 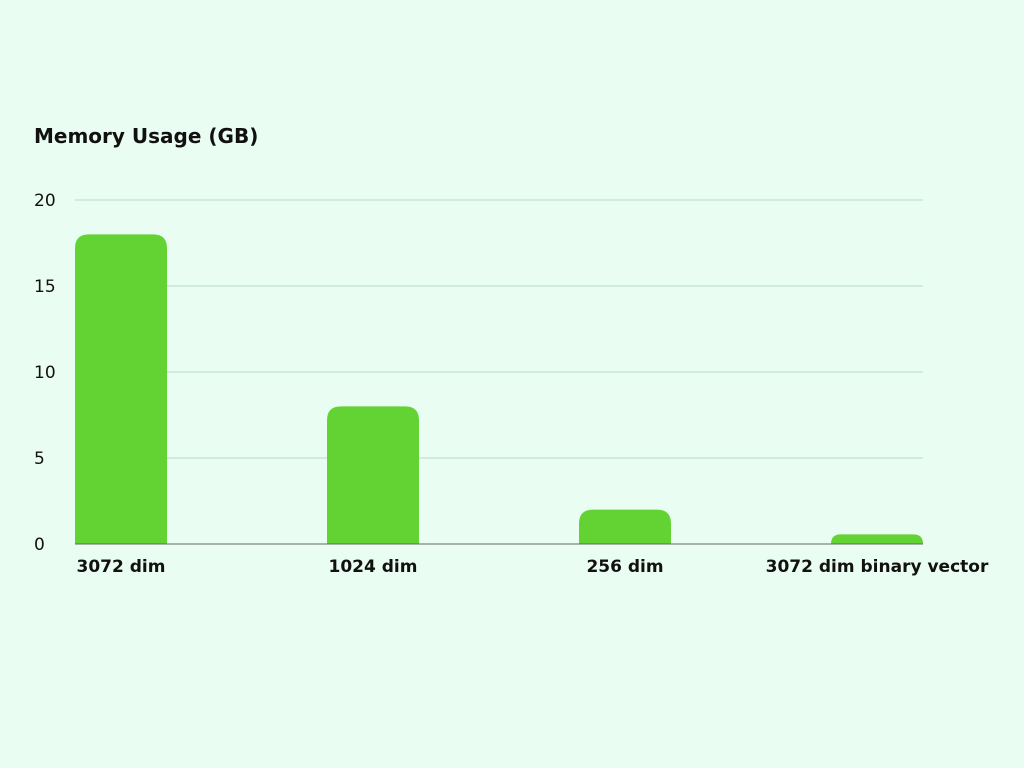 What do you see at coordinates (39, 545) in the screenshot?
I see `y-tick-label: 0` at bounding box center [39, 545].